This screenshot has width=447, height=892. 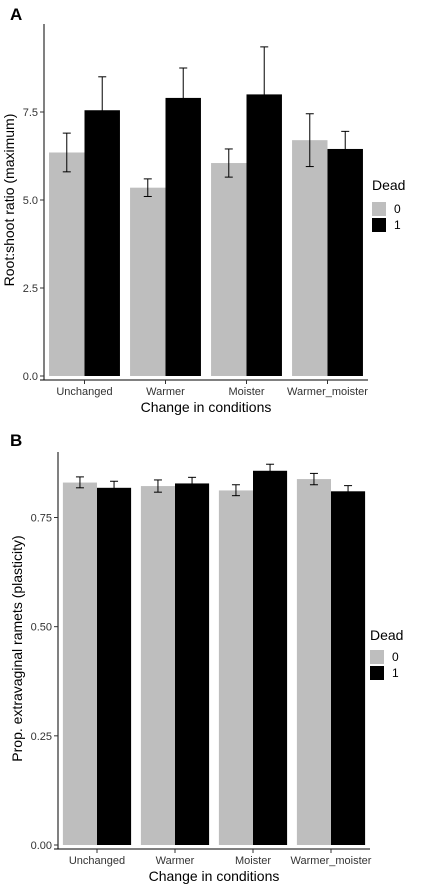 I want to click on y-tick-label: 0.25, so click(x=41, y=737).